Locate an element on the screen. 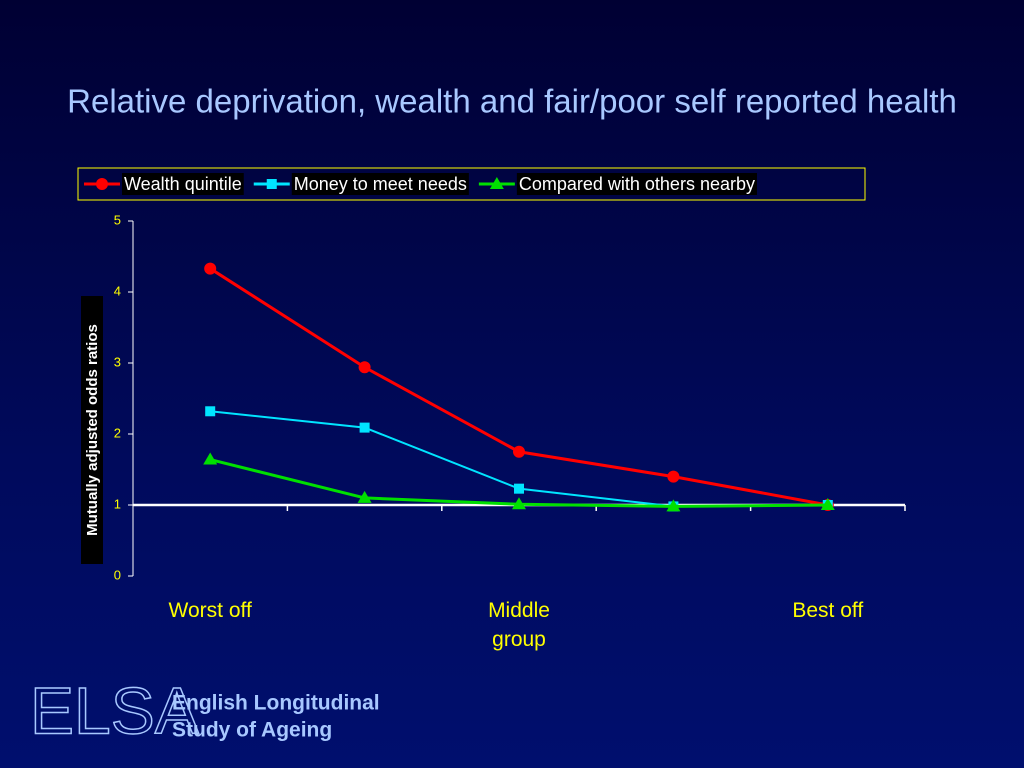 The width and height of the screenshot is (1024, 768). y-tick-label: 2 is located at coordinates (117, 432).